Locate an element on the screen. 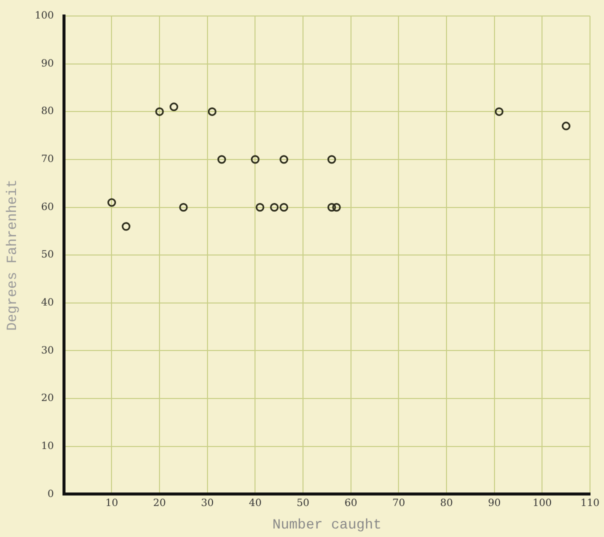  y-tick-label: 80 is located at coordinates (47, 112).